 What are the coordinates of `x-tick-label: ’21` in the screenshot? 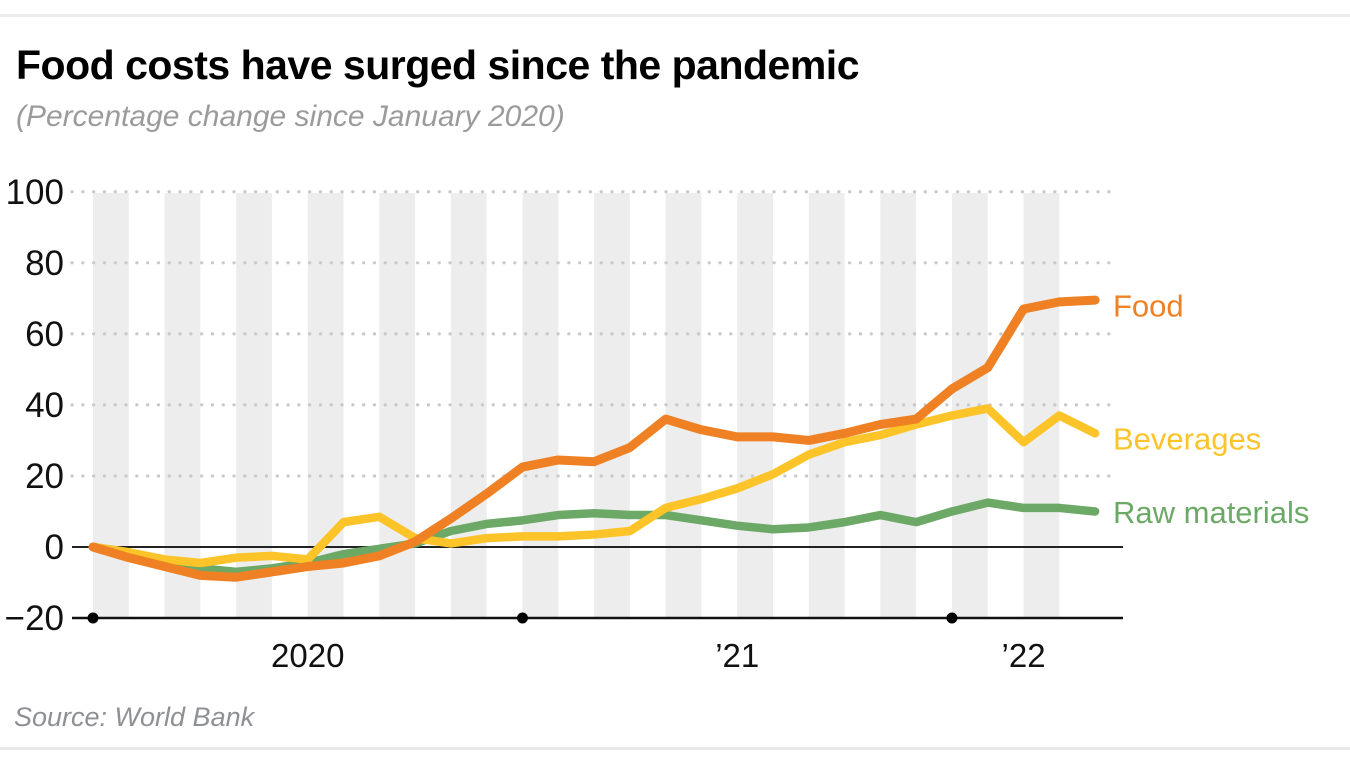 It's located at (737, 655).